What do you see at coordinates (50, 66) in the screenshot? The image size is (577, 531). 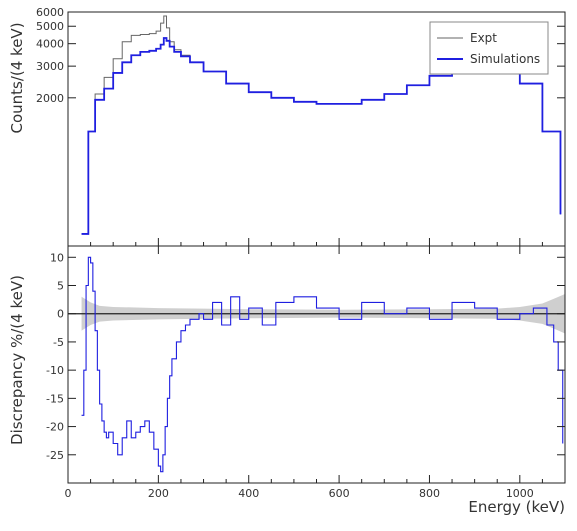 I see `top-y-tick-label: 3000` at bounding box center [50, 66].